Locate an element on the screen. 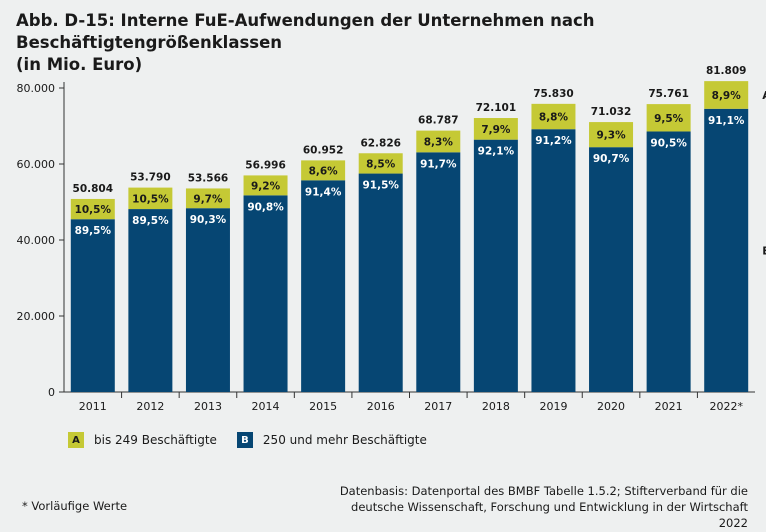 This screenshot has height=532, width=766. share-label-a: 8,8% is located at coordinates (554, 118).